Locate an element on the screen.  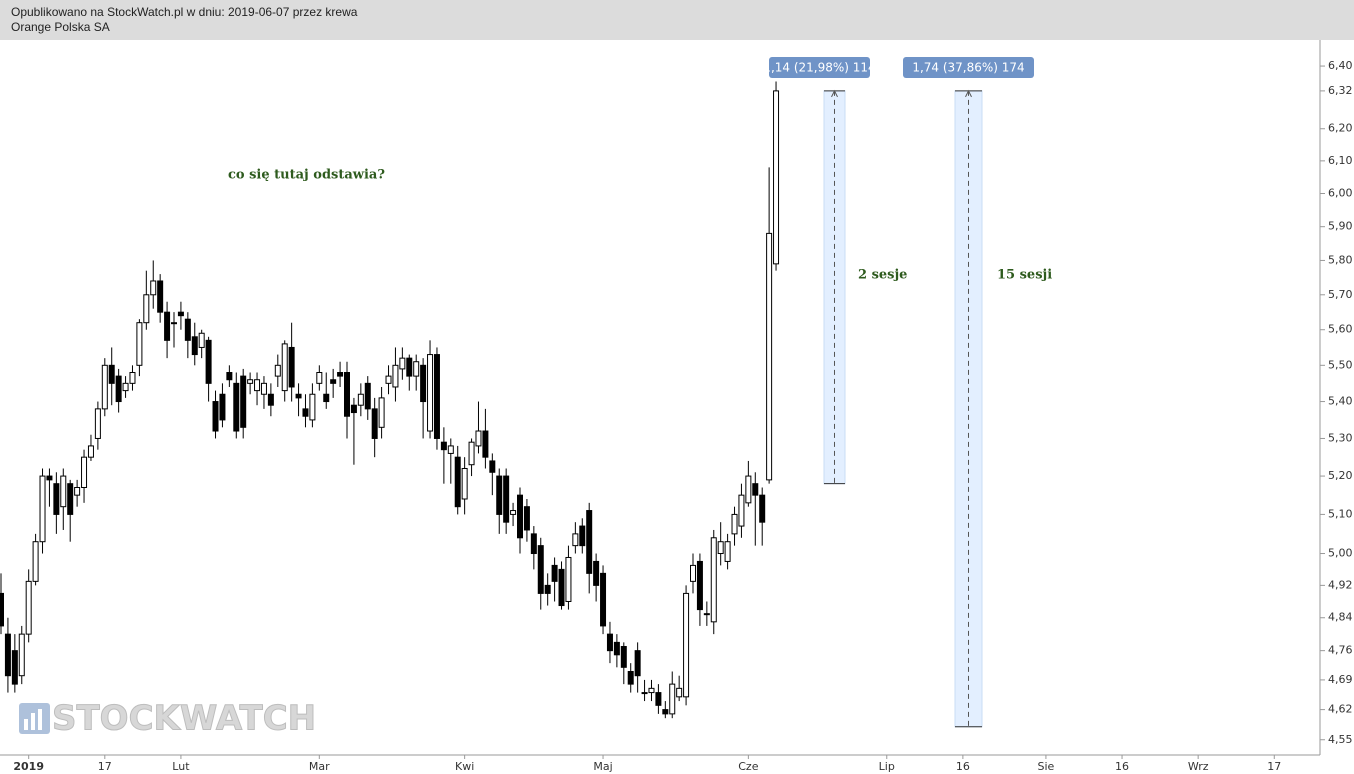
y-tick-label: 4,92 is located at coordinates (1340, 584).